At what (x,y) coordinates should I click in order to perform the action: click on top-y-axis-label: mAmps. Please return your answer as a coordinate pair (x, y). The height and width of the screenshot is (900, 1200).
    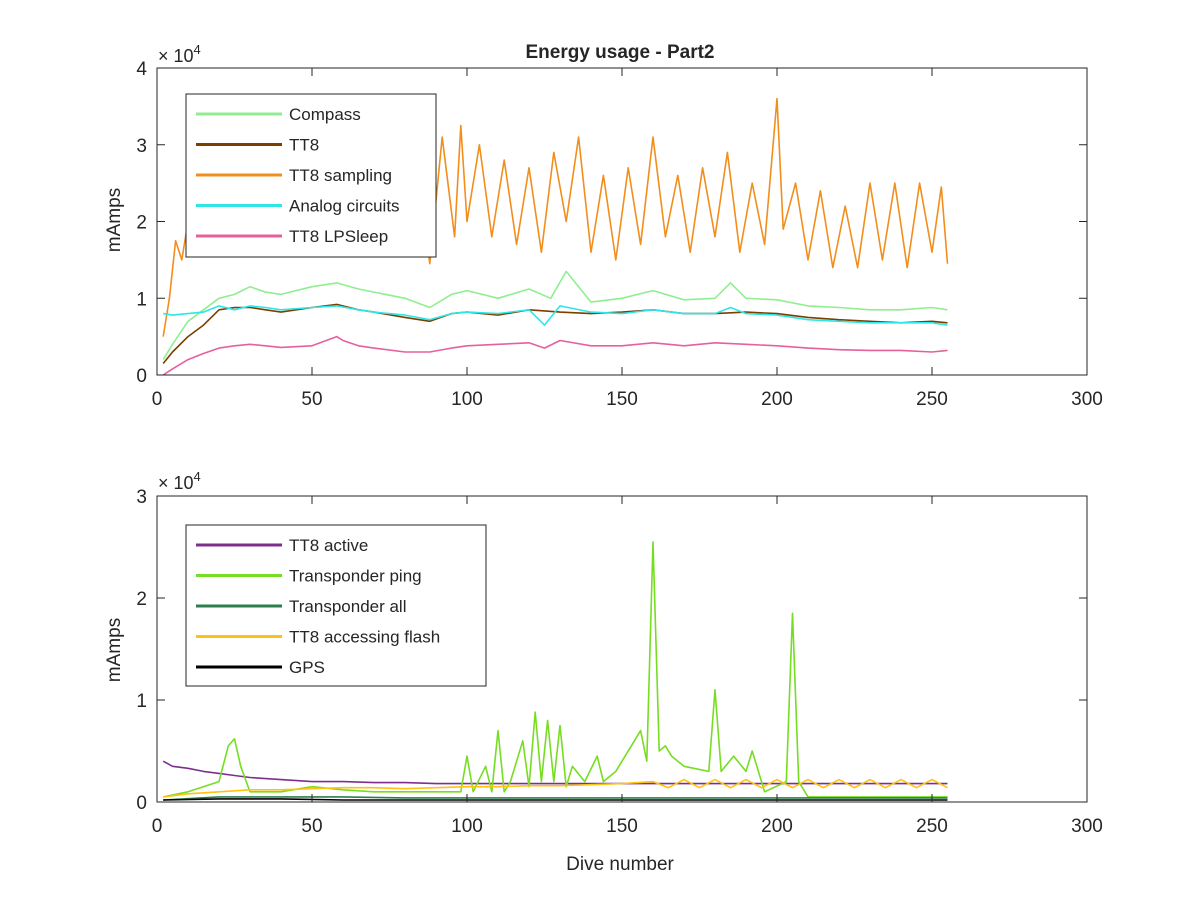
    Looking at the image, I should click on (114, 220).